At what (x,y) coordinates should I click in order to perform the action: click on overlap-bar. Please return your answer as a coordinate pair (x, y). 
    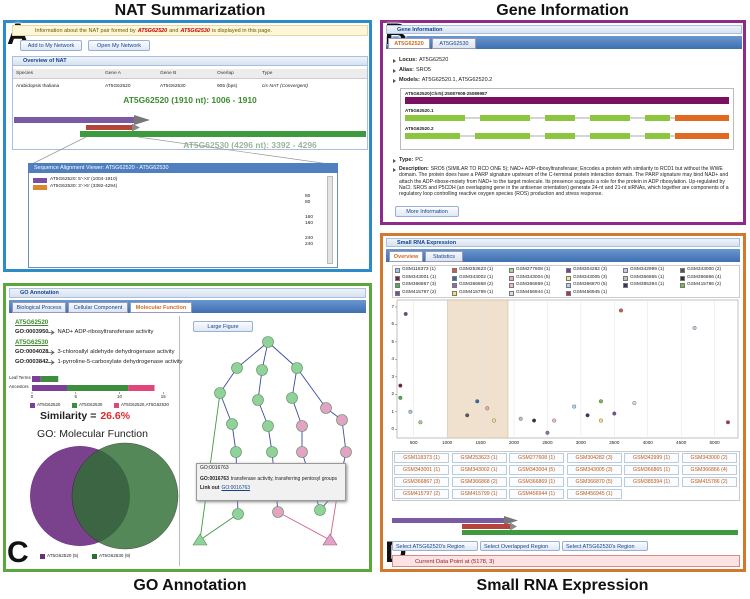
    Looking at the image, I should click on (486, 526).